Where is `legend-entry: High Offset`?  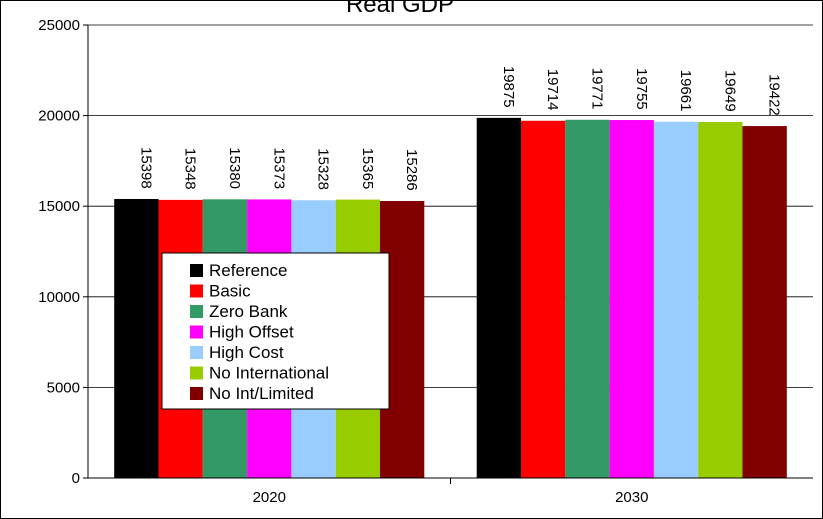
legend-entry: High Offset is located at coordinates (251, 332).